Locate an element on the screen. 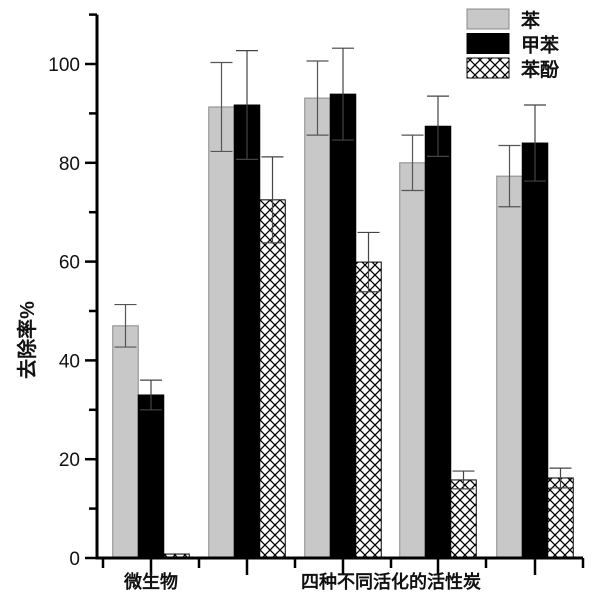 The image size is (600, 615). y-tick-label: 20 is located at coordinates (69, 460).